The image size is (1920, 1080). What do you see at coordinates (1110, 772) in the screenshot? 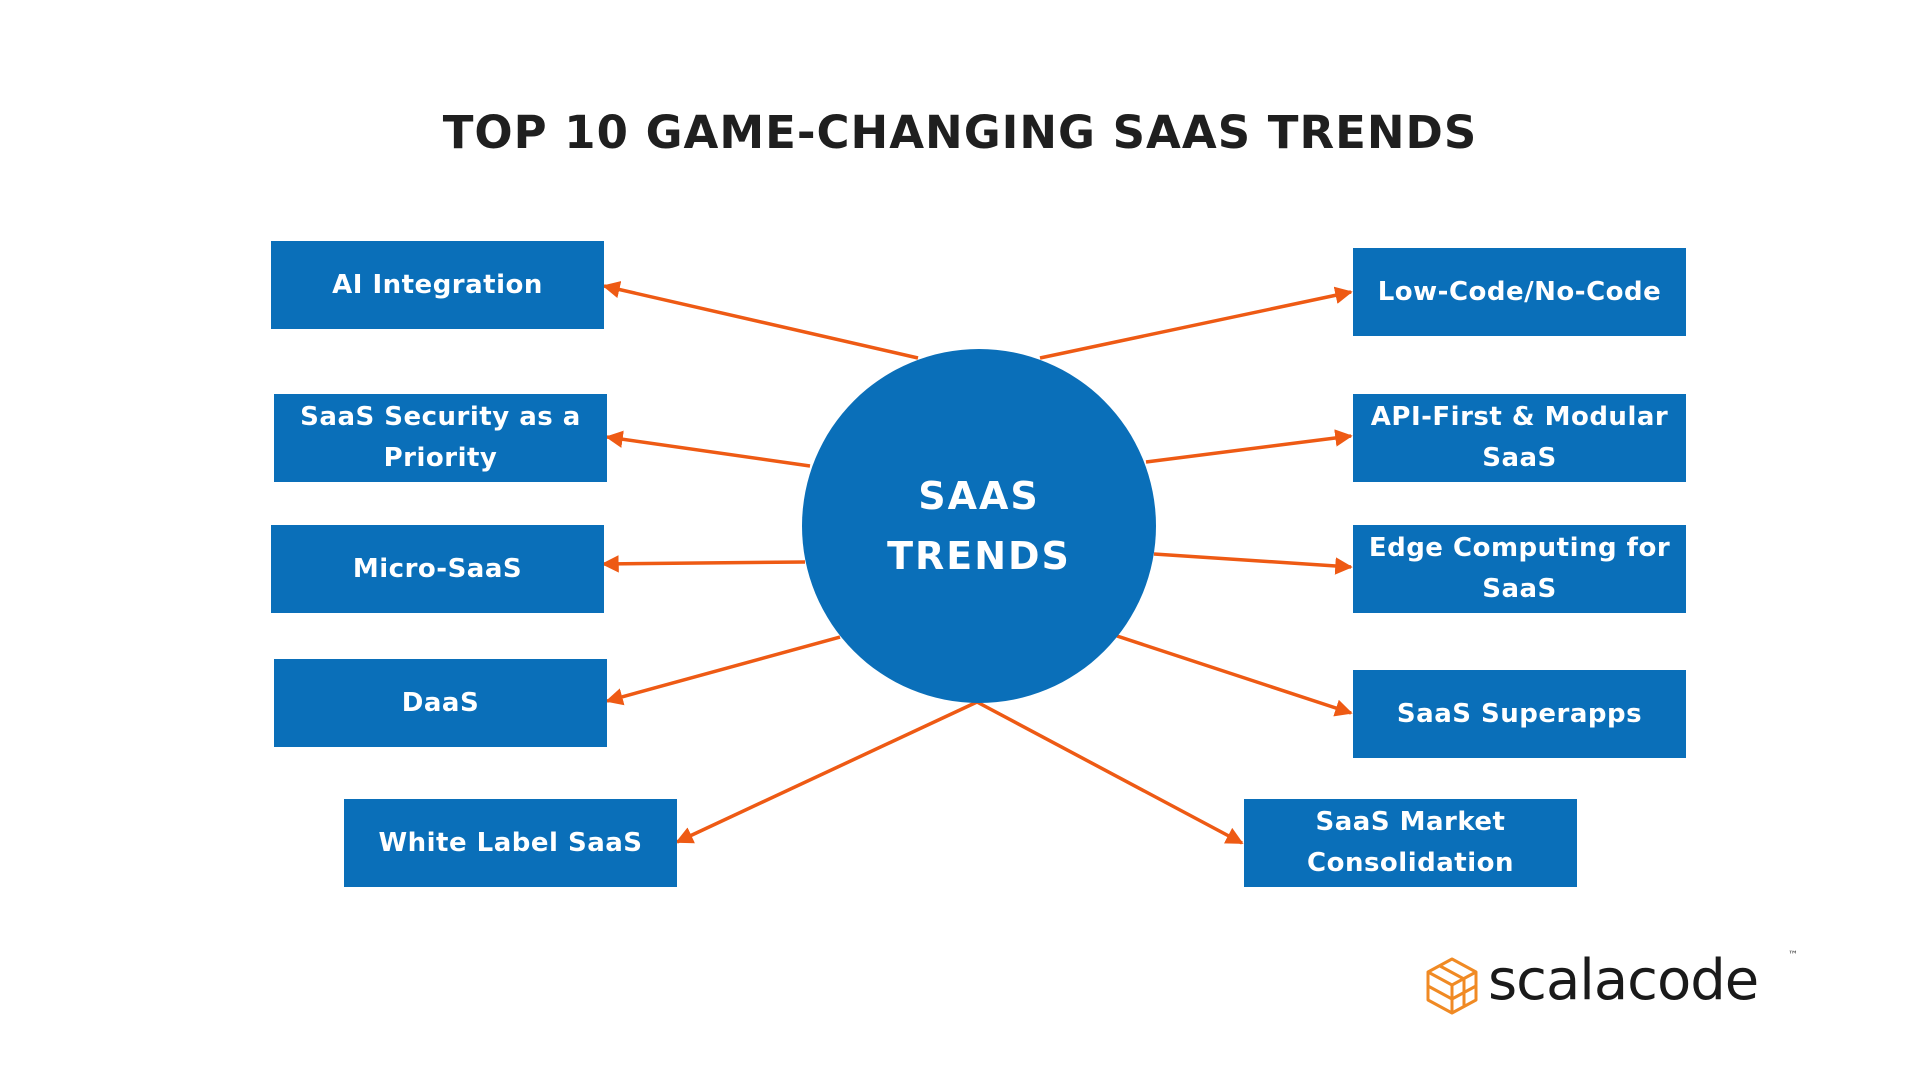
I see `arrow-saas-market-consolidation` at bounding box center [1110, 772].